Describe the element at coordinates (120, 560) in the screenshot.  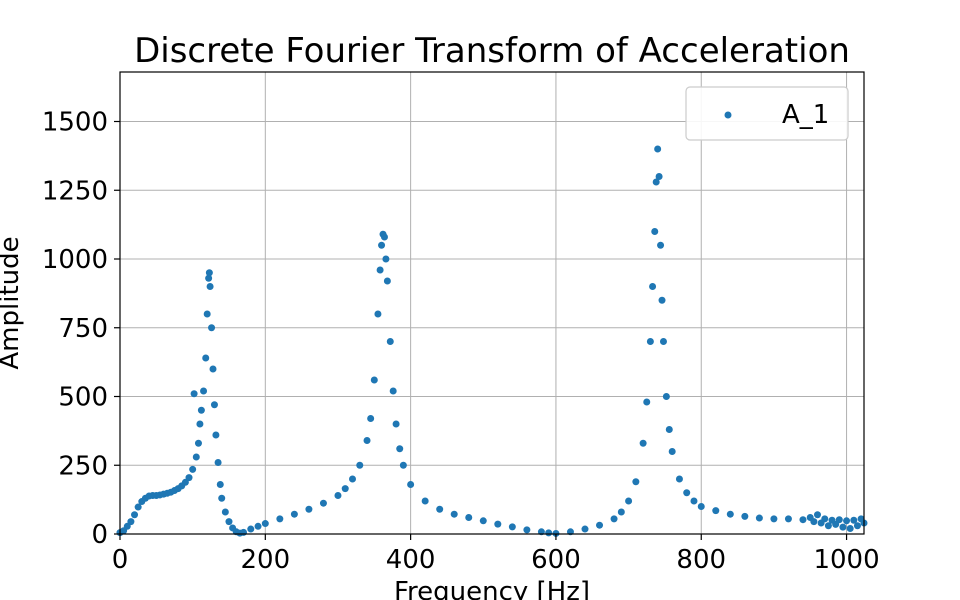
I see `x-tick-label: 0` at that location.